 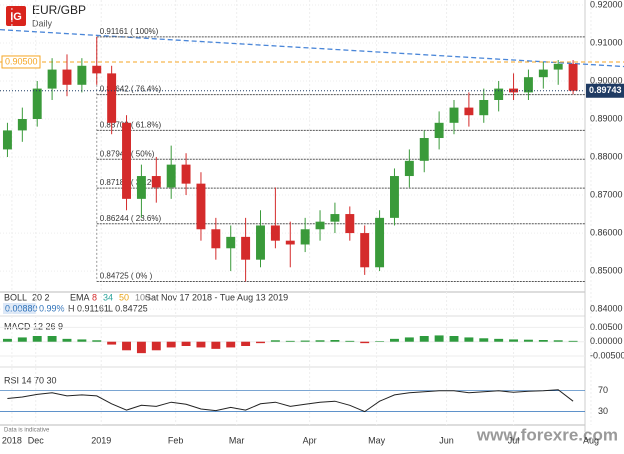 What do you see at coordinates (514, 440) in the screenshot?
I see `x-tick-label: Jul` at bounding box center [514, 440].